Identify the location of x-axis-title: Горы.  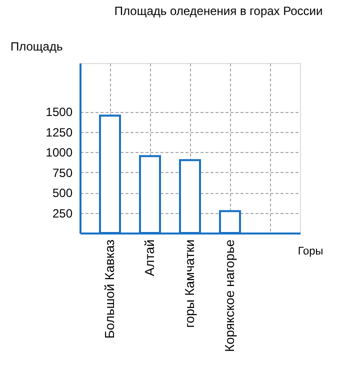
(311, 252).